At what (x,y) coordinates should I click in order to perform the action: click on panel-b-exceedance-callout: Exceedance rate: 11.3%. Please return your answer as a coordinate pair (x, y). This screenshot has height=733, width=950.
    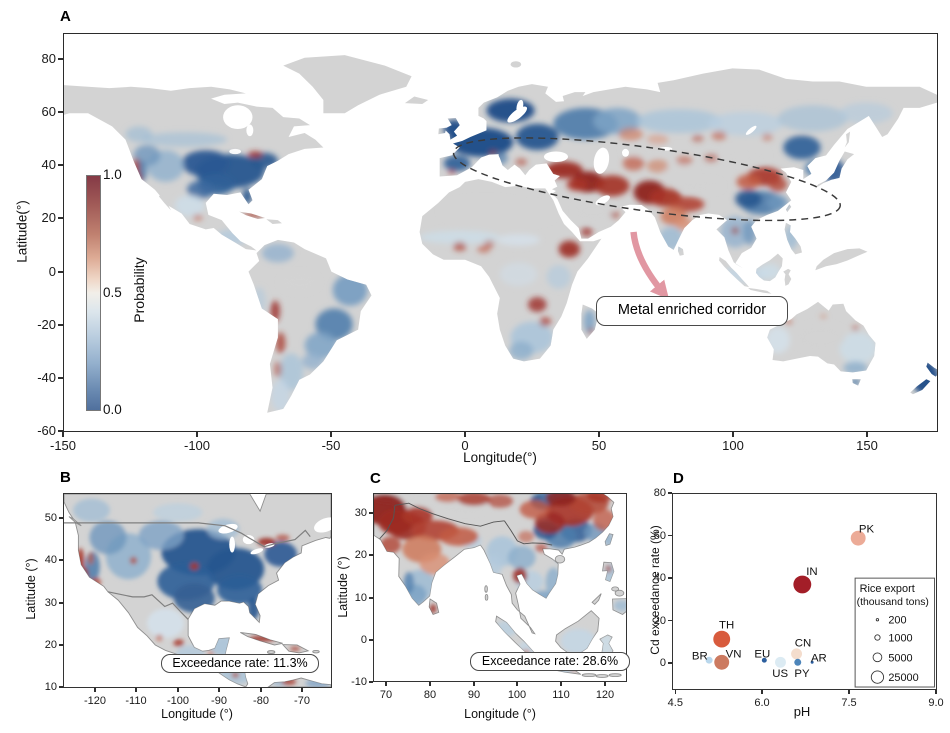
    Looking at the image, I should click on (240, 663).